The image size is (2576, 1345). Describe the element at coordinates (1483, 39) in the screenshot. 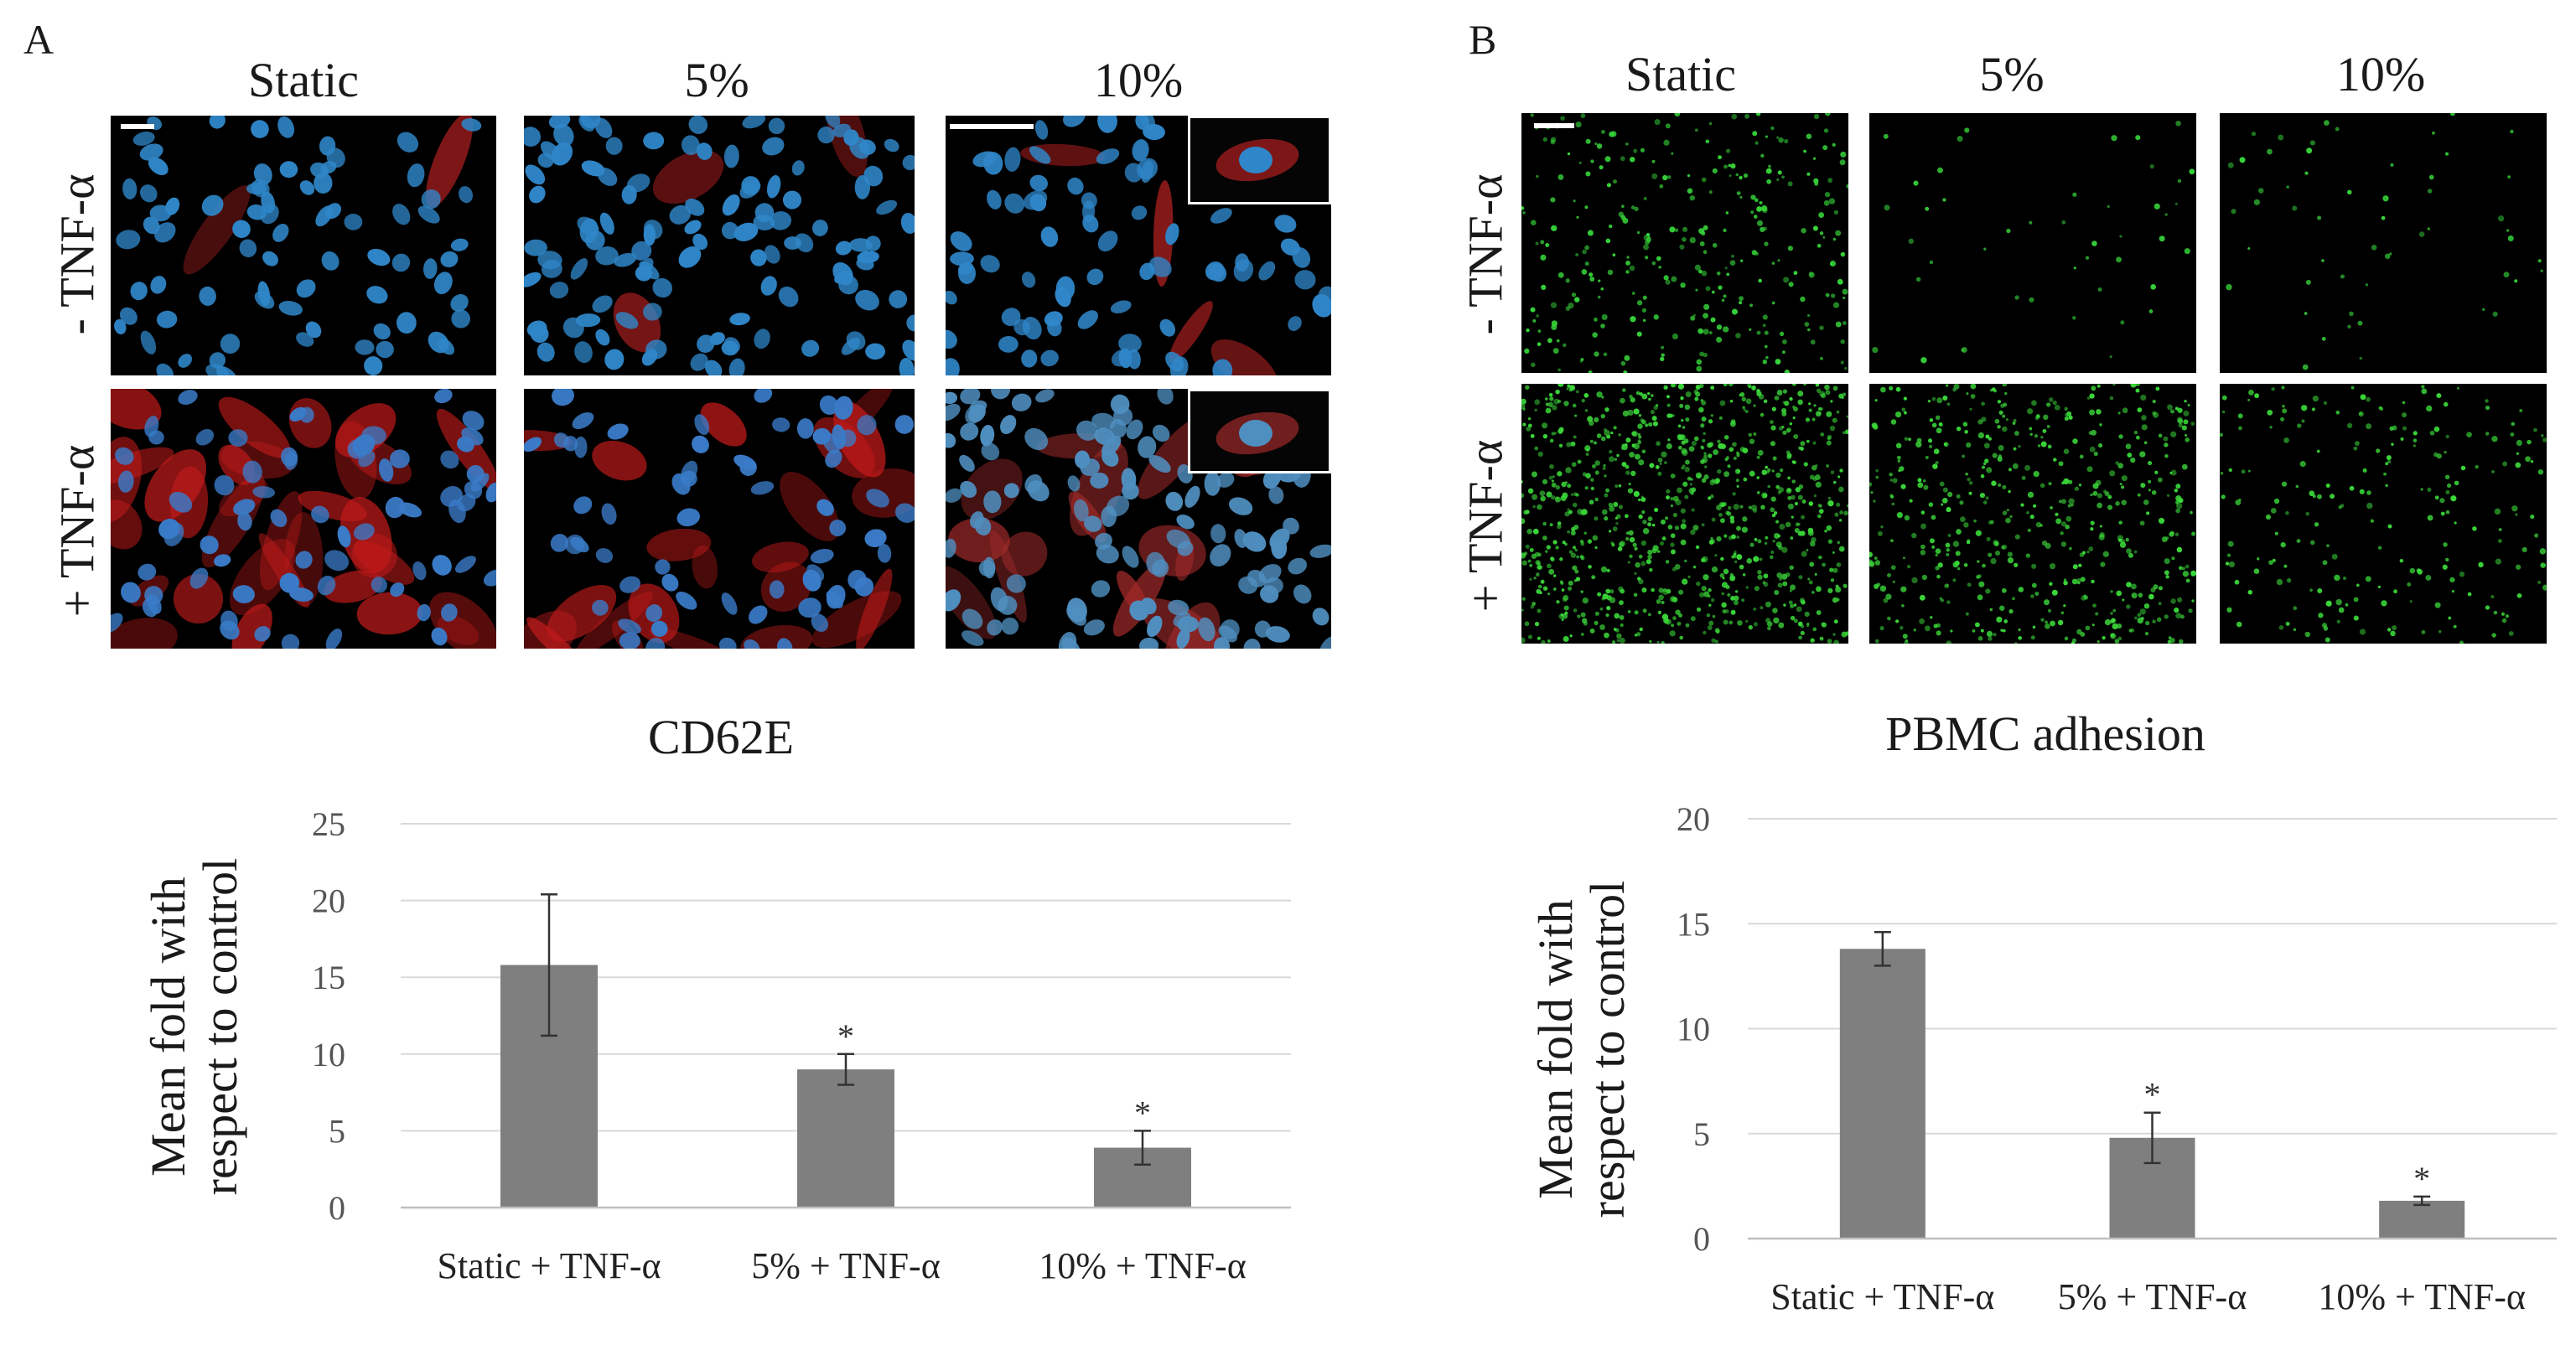

I see `panel-b-letter: B` at that location.